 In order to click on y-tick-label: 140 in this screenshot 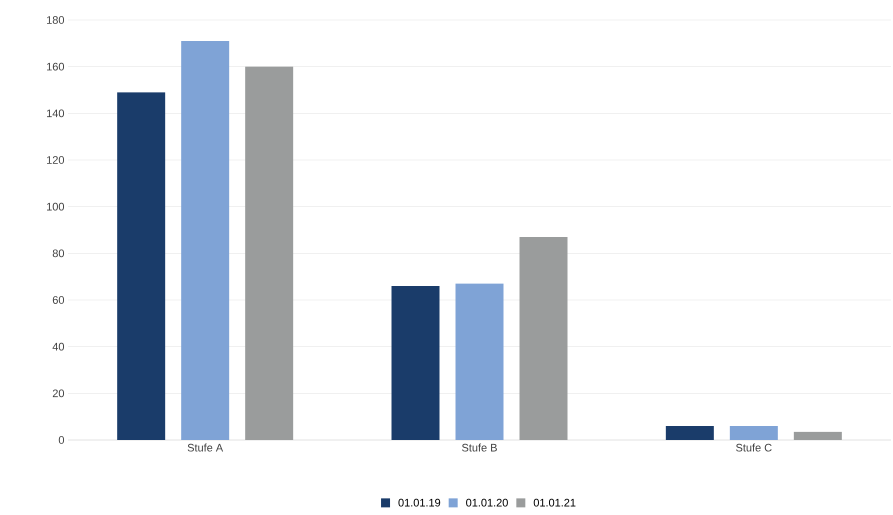, I will do `click(55, 113)`.